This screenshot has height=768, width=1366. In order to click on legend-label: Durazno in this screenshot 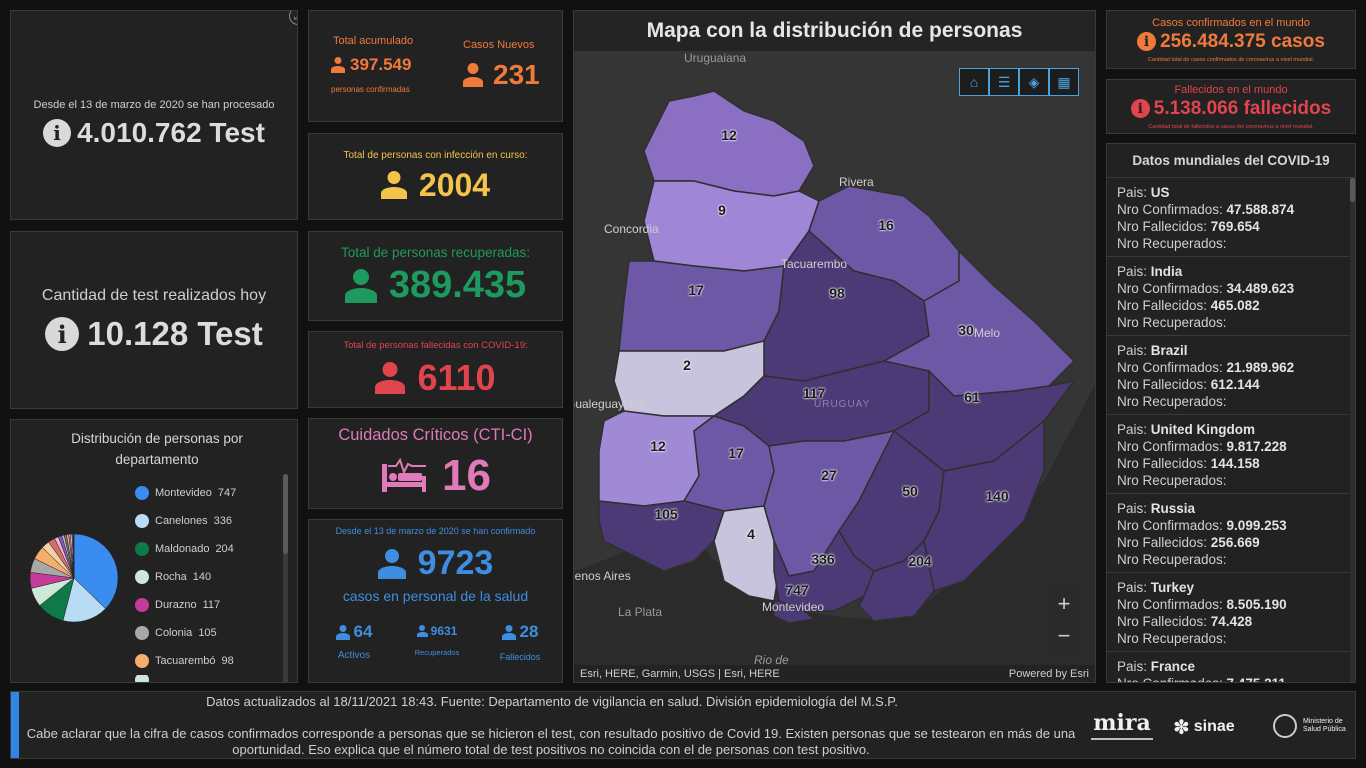, I will do `click(176, 605)`.